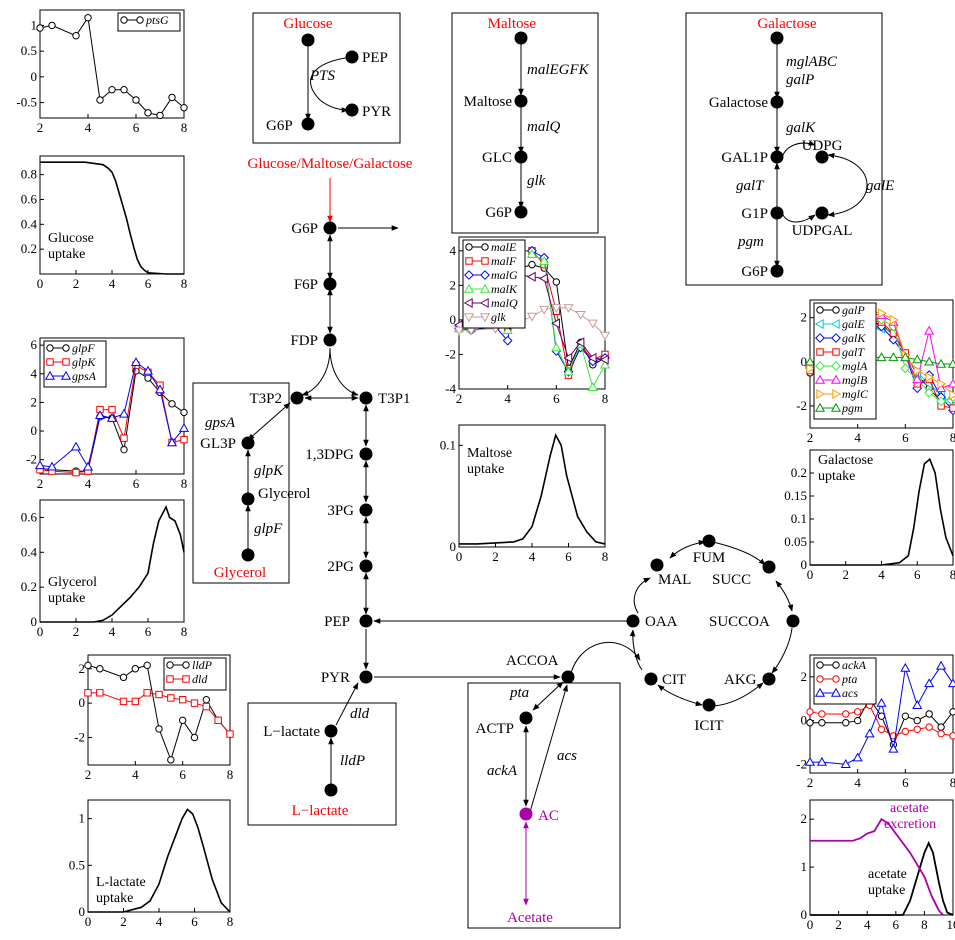 The width and height of the screenshot is (955, 940). Describe the element at coordinates (218, 444) in the screenshot. I see `gl3p-label: GL3P` at that location.